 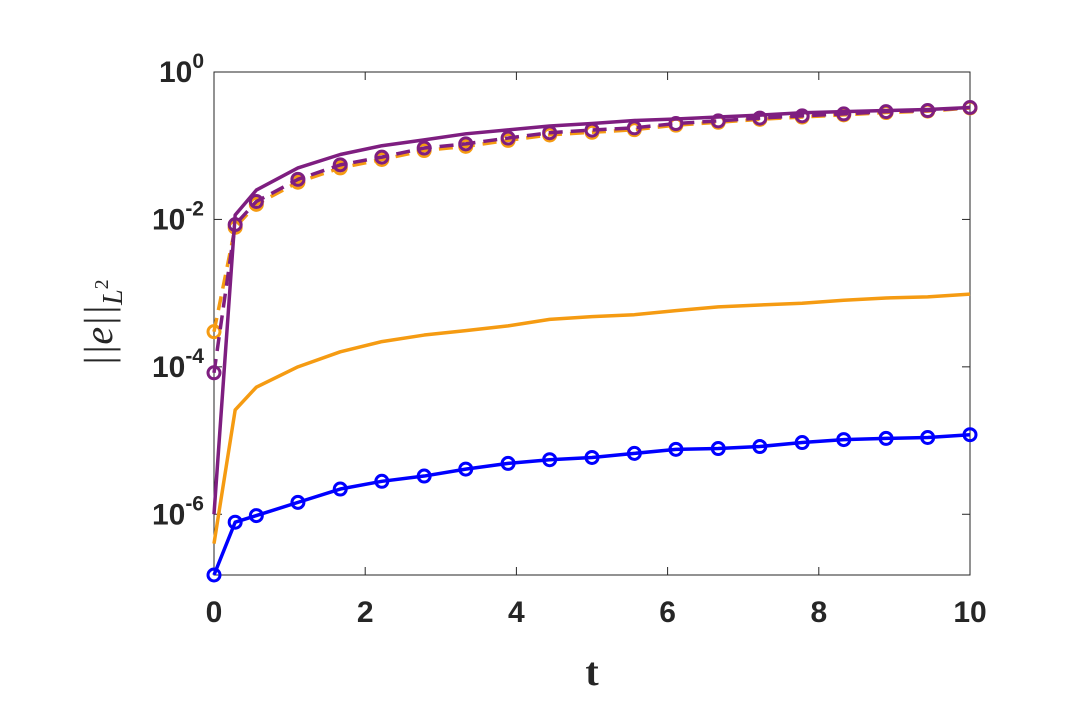 I want to click on y-axis-label-sup: 2, so click(x=102, y=284).